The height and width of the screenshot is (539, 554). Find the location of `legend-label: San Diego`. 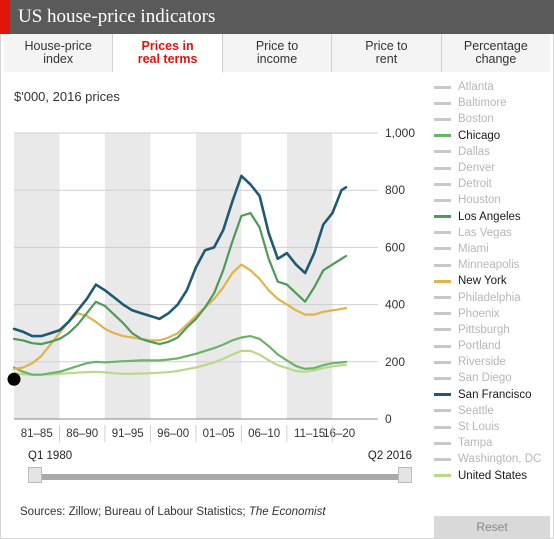

legend-label: San Diego is located at coordinates (485, 378).